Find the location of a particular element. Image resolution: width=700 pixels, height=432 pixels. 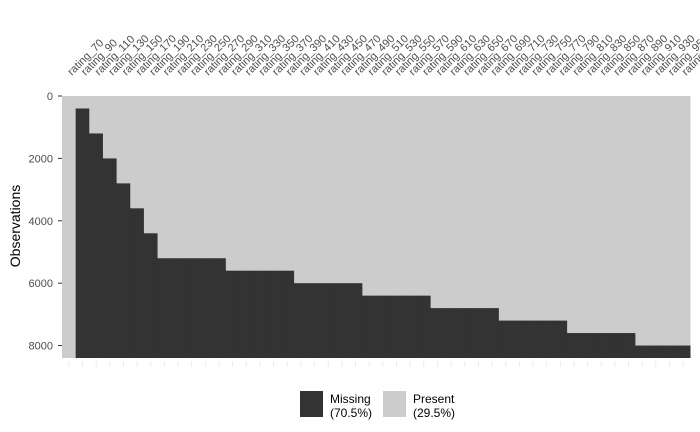

legend-pct-present: (29.5%) is located at coordinates (434, 413).